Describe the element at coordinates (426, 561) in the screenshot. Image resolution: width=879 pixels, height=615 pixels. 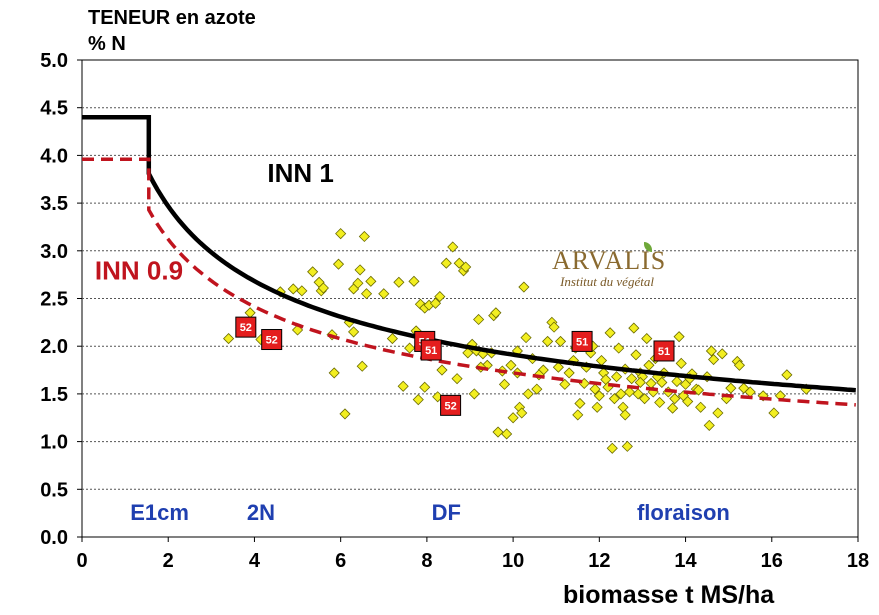
I see `x-tick-label: 8` at that location.